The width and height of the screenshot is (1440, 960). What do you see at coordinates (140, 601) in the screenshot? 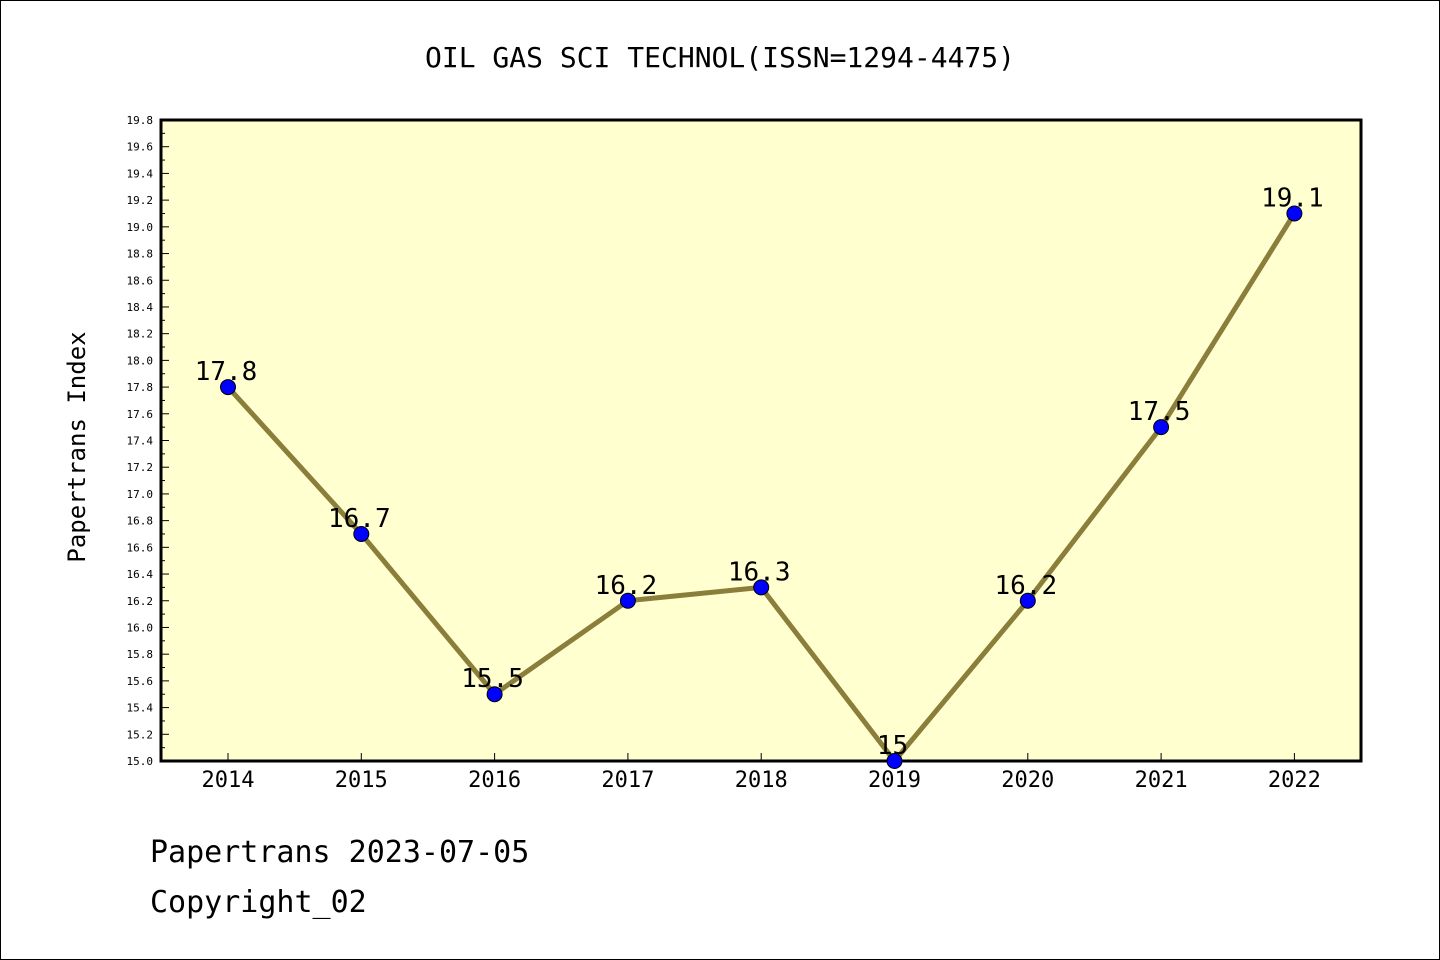
I see `y-tick-label: 16.2` at bounding box center [140, 601].